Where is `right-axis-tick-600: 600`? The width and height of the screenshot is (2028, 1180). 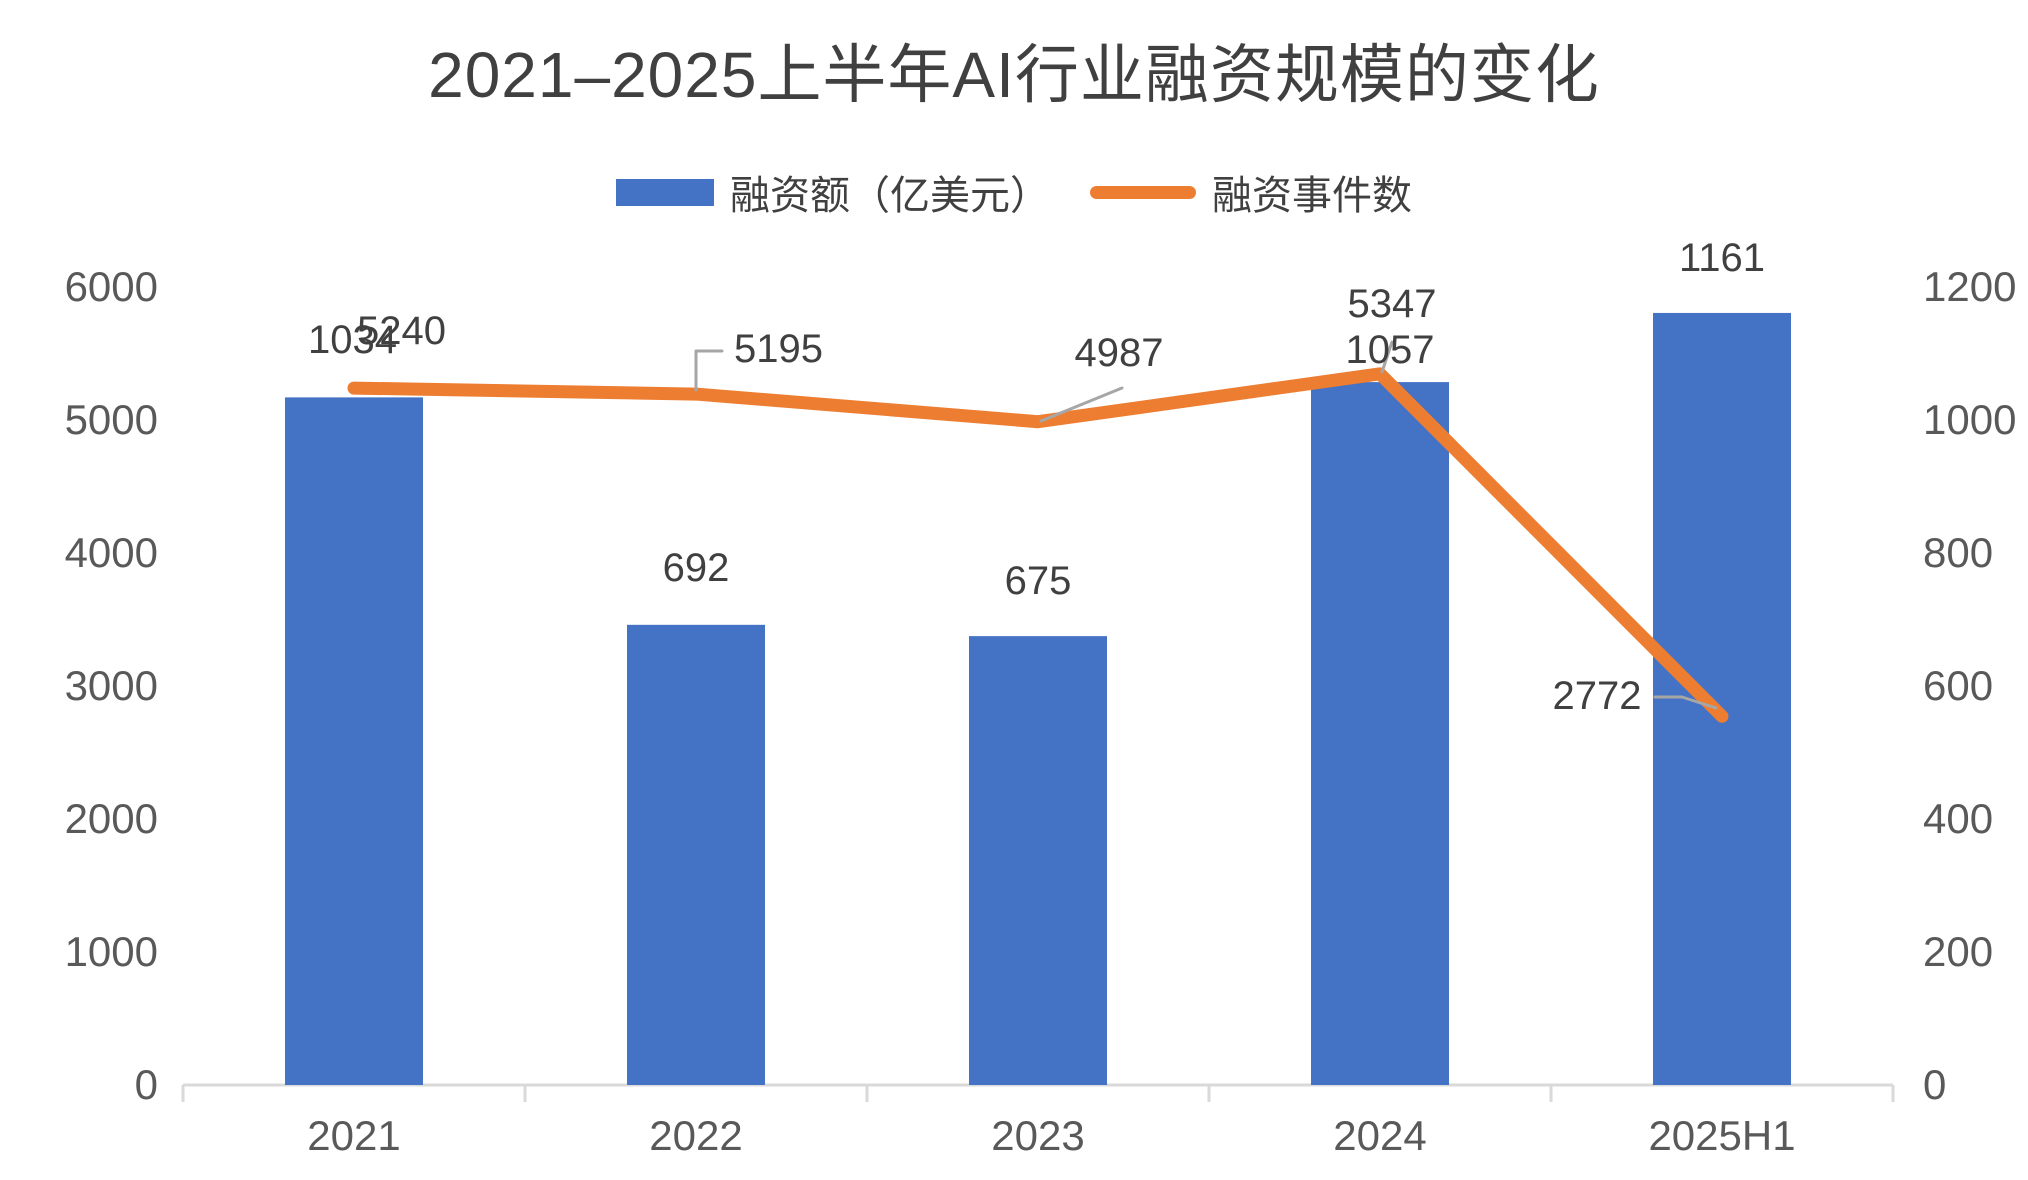
right-axis-tick-600: 600 is located at coordinates (1958, 685).